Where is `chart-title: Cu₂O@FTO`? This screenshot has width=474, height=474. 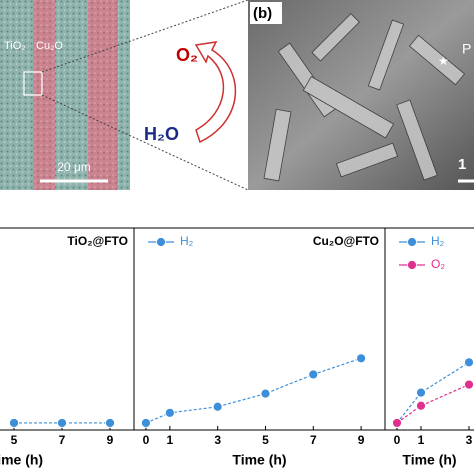 chart-title: Cu₂O@FTO is located at coordinates (346, 241).